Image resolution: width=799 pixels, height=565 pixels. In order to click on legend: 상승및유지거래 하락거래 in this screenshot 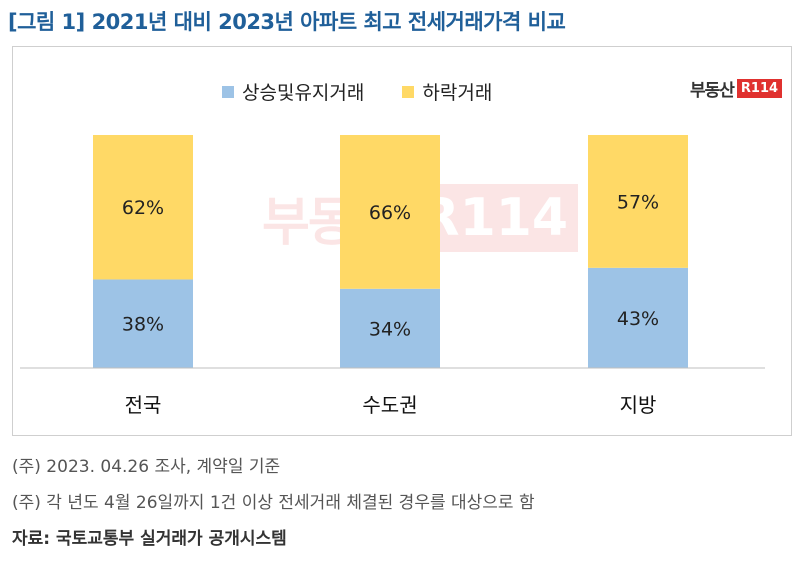, I will do `click(376, 91)`.